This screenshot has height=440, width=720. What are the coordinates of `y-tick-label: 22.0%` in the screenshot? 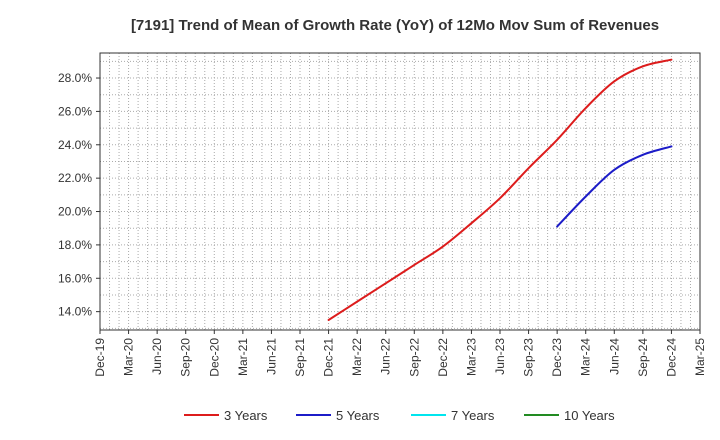 It's located at (75, 178).